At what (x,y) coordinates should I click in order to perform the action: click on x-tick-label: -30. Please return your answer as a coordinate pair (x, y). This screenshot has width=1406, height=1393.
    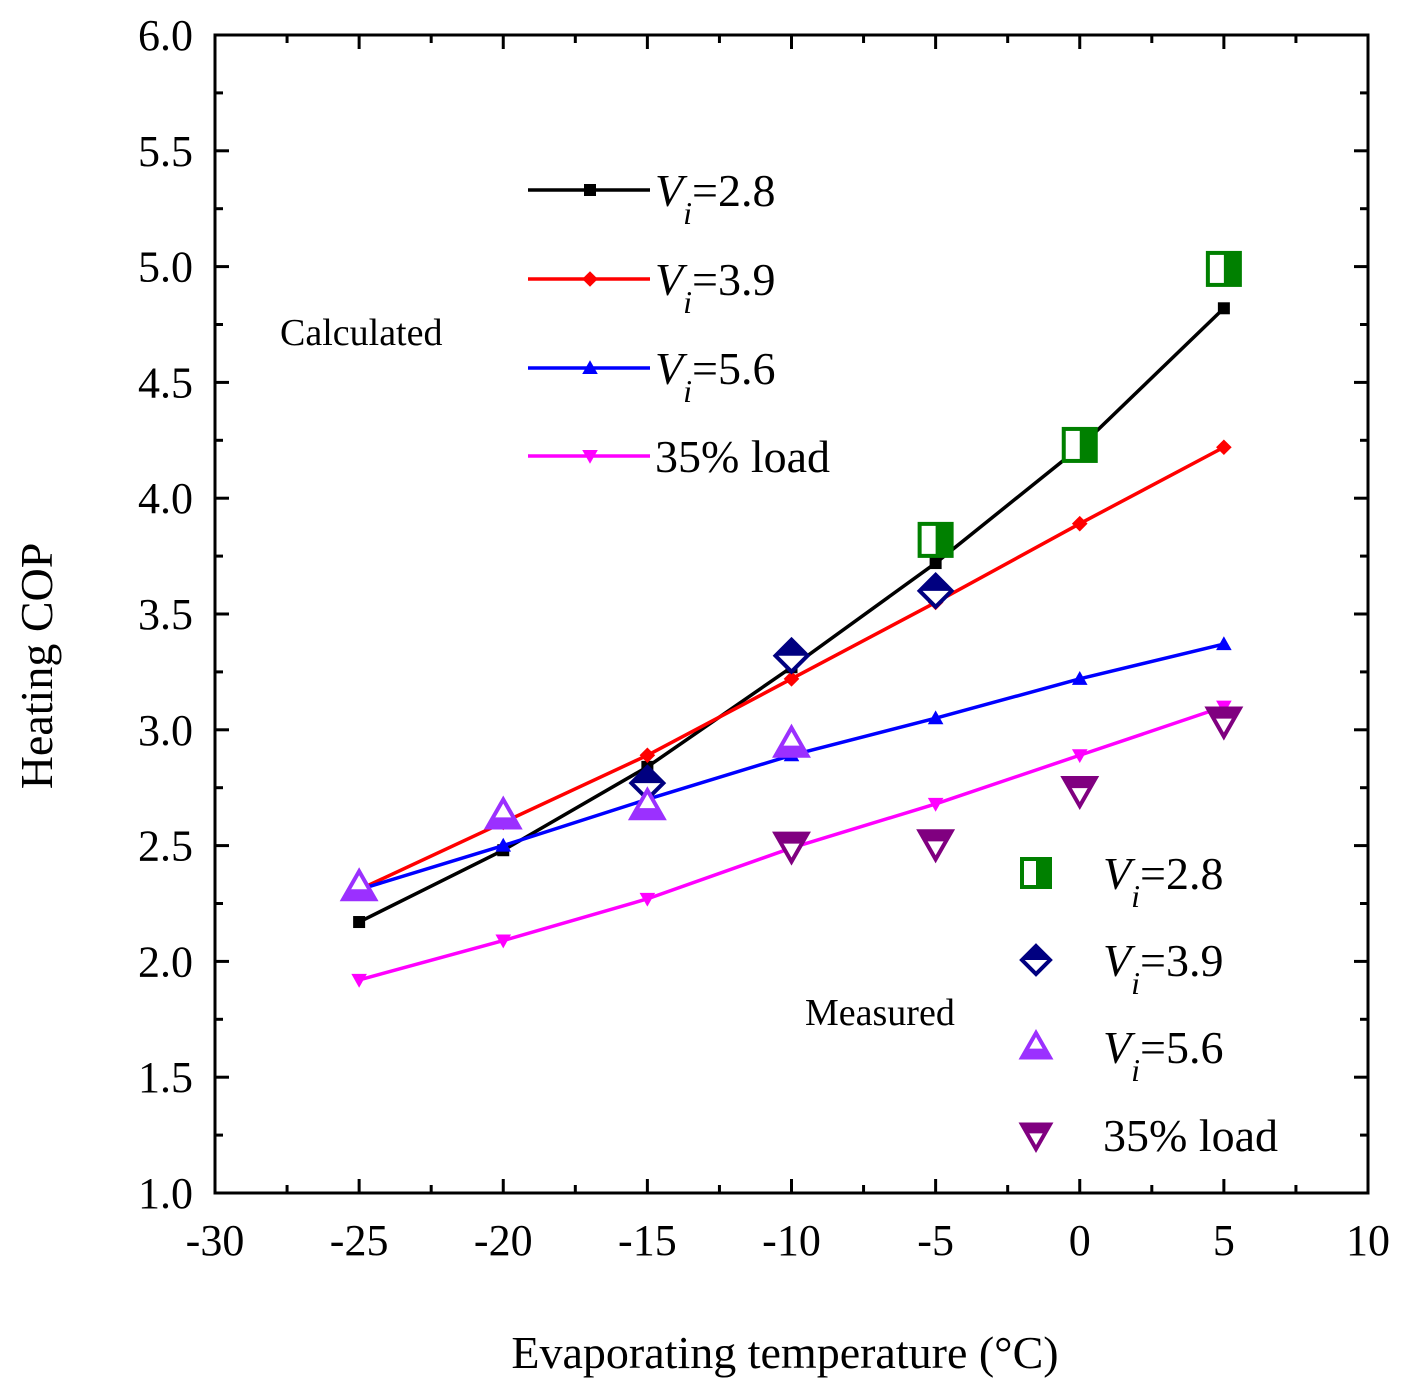
    Looking at the image, I should click on (215, 1240).